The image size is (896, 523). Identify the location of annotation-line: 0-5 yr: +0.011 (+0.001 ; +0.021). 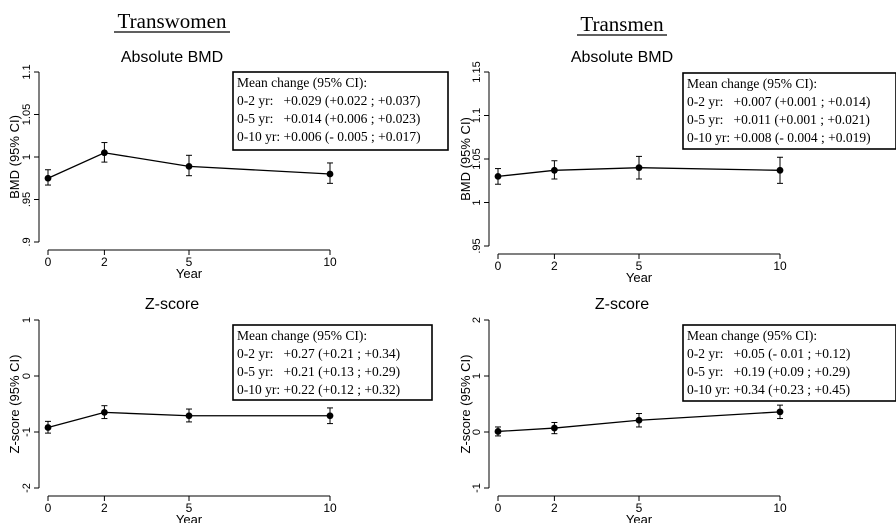
(778, 119).